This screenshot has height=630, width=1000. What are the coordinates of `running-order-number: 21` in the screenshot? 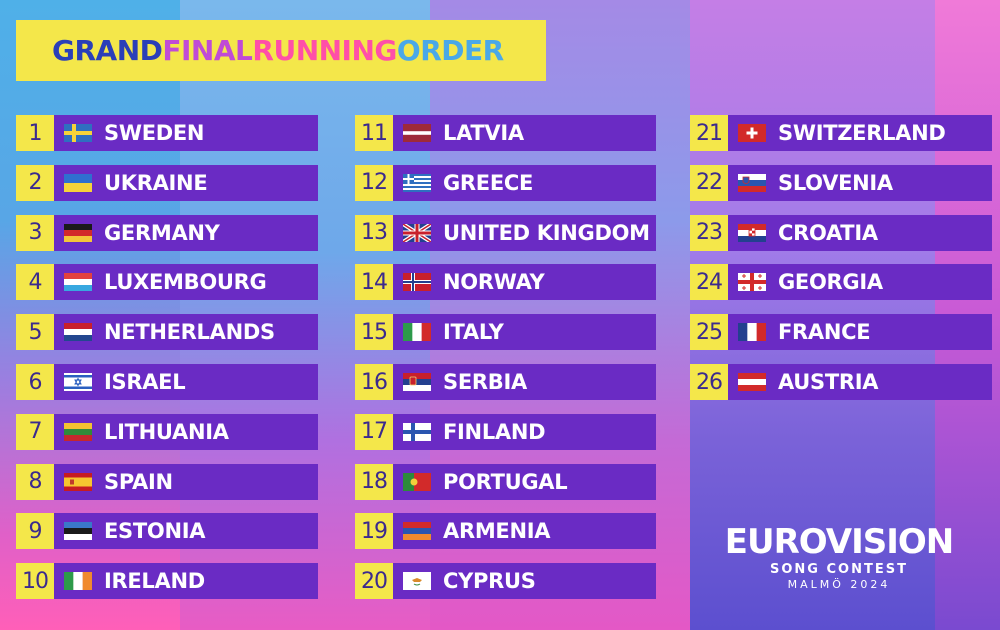 It's located at (709, 133).